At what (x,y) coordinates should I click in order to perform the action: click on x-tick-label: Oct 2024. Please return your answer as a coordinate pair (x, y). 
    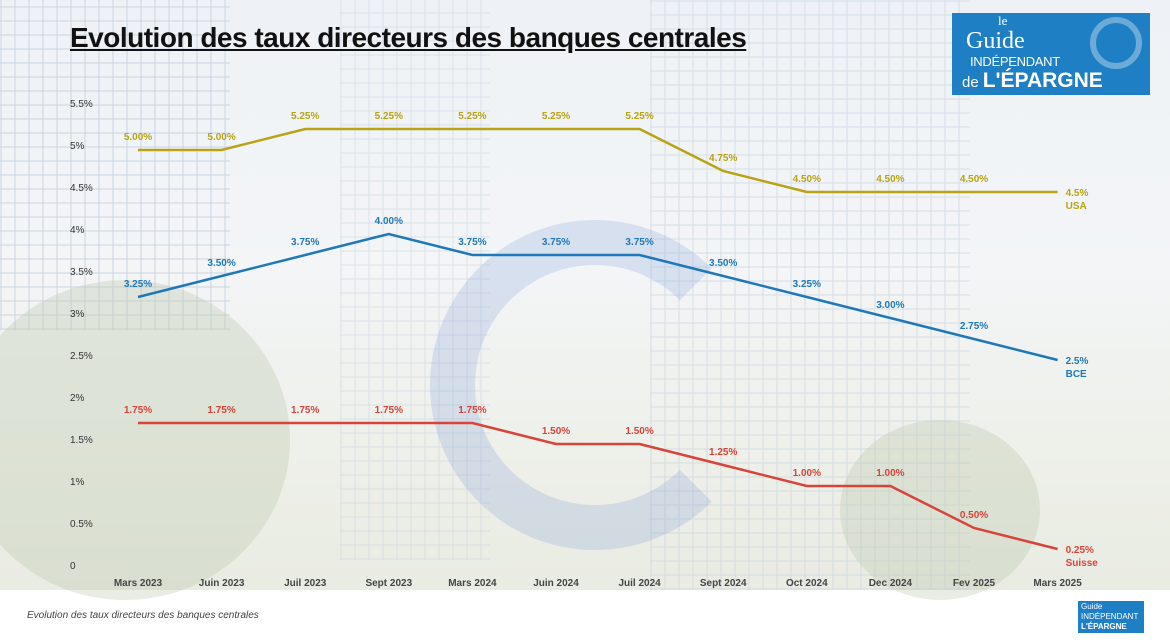
    Looking at the image, I should click on (807, 583).